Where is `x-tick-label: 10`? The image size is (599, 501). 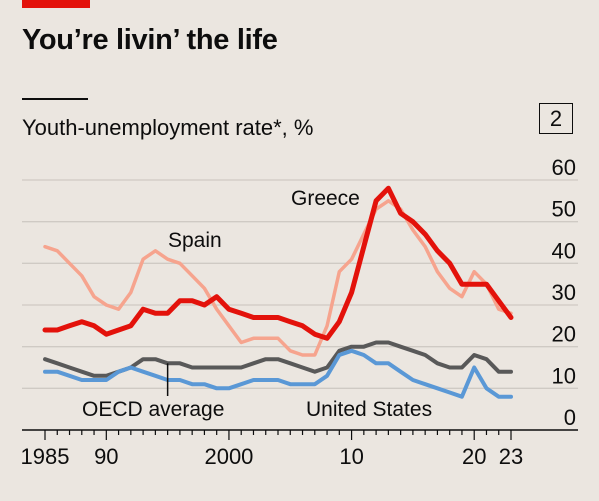 x-tick-label: 10 is located at coordinates (351, 456).